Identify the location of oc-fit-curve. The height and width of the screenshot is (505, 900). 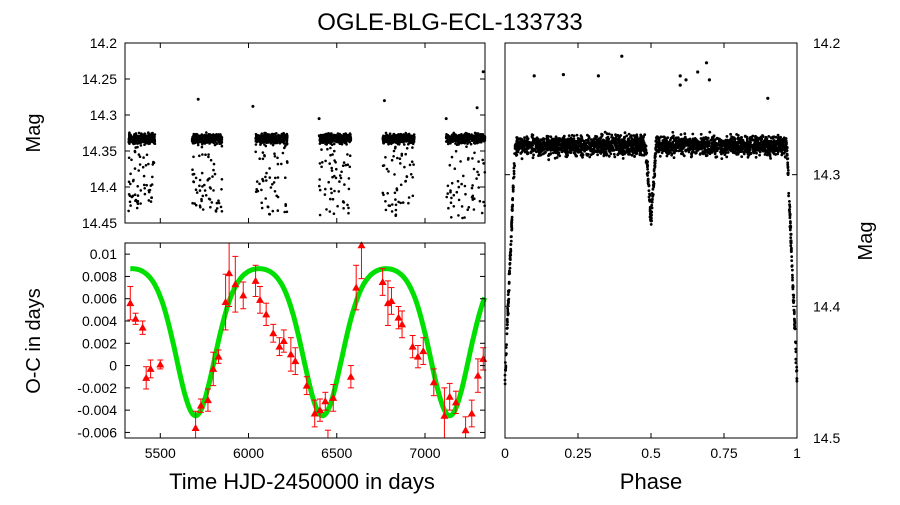
(307, 342).